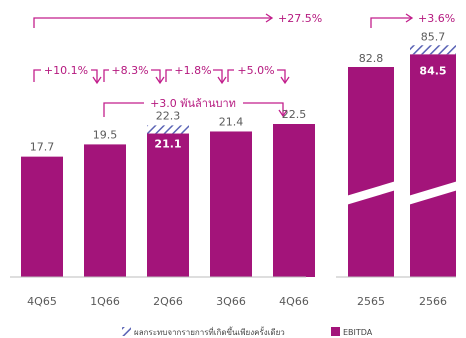 This screenshot has width=466, height=338. Describe the element at coordinates (231, 121) in the screenshot. I see `value-label-3Q66: 21.4` at that location.